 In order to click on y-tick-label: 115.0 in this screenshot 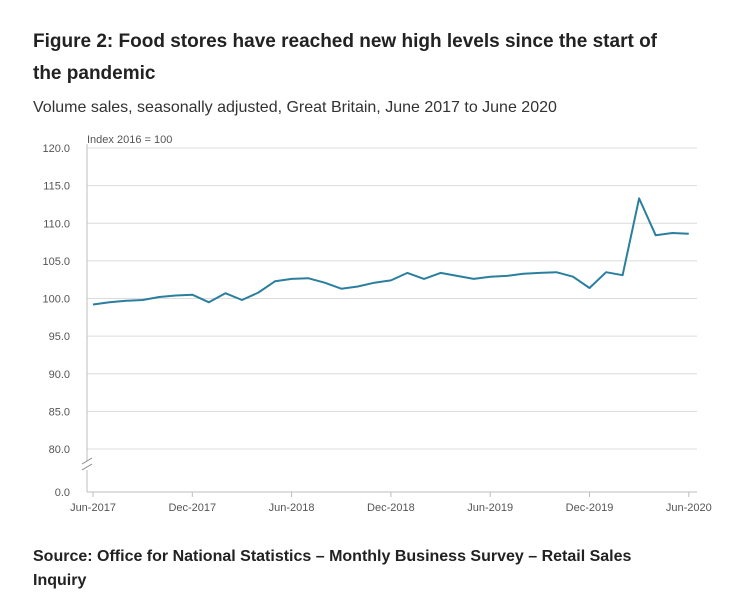, I will do `click(56, 187)`.